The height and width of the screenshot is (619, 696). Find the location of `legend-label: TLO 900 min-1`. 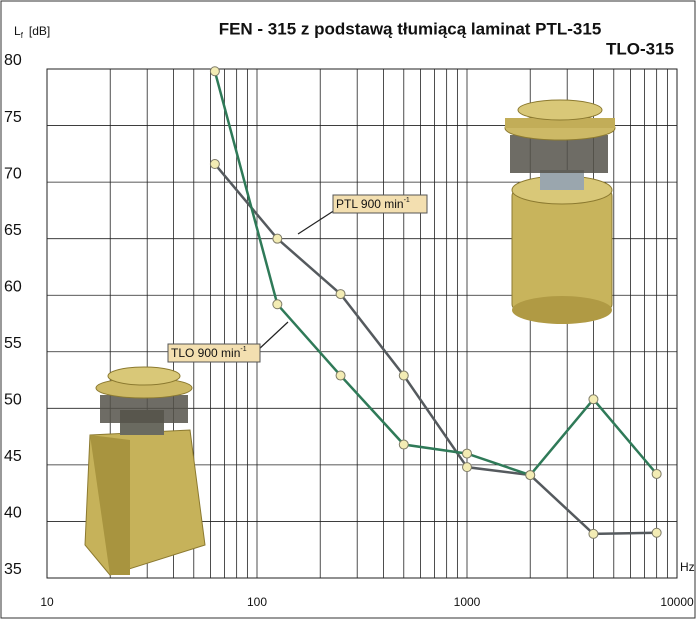

legend-label: TLO 900 min-1 is located at coordinates (209, 353).